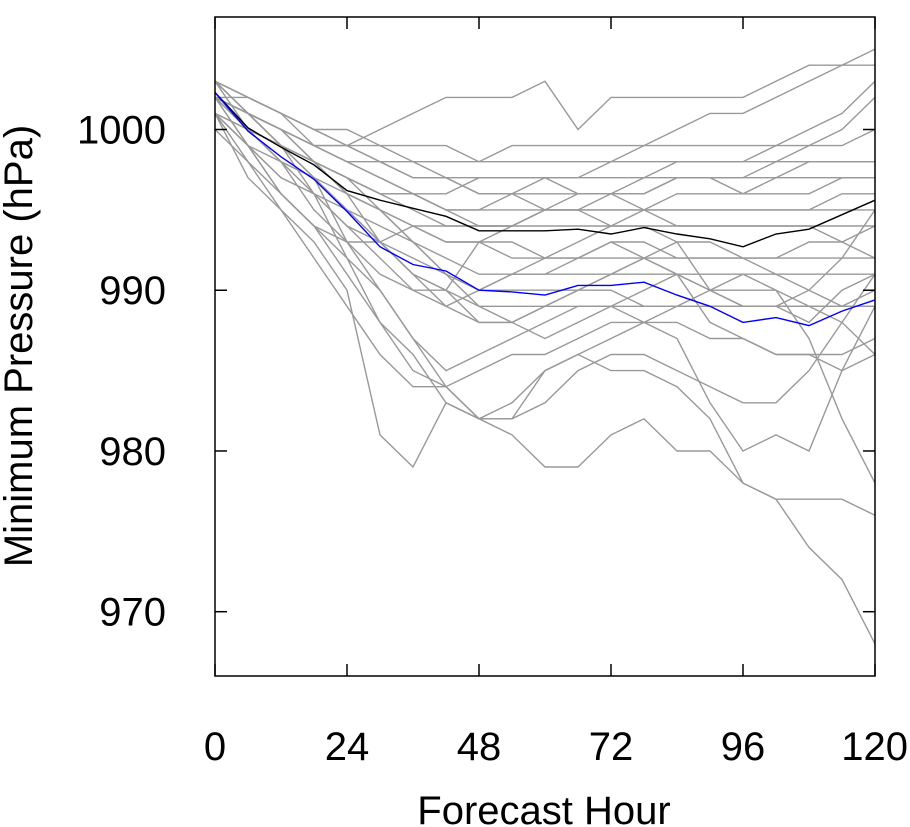 The image size is (910, 827). I want to click on x-tick-label: 0, so click(215, 747).